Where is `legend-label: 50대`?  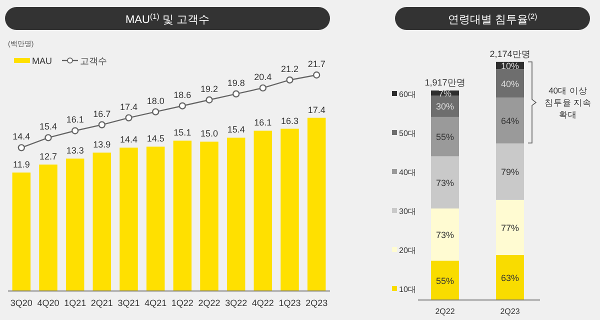 legend-label: 50대 is located at coordinates (407, 133).